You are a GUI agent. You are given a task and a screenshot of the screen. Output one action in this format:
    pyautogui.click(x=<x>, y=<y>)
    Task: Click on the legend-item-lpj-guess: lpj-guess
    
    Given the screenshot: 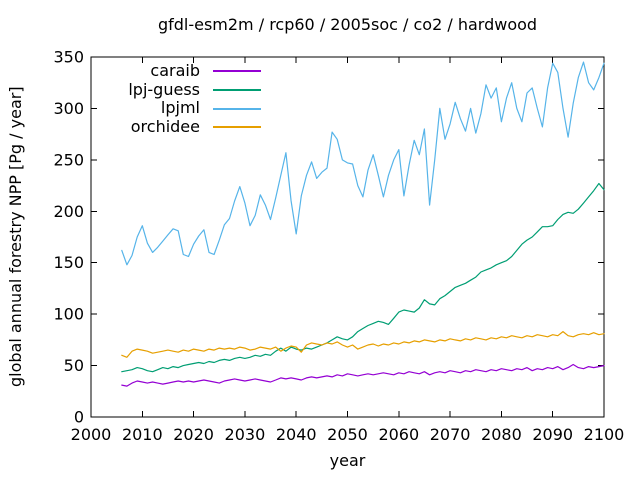 What is the action you would take?
    pyautogui.click(x=150, y=89)
    